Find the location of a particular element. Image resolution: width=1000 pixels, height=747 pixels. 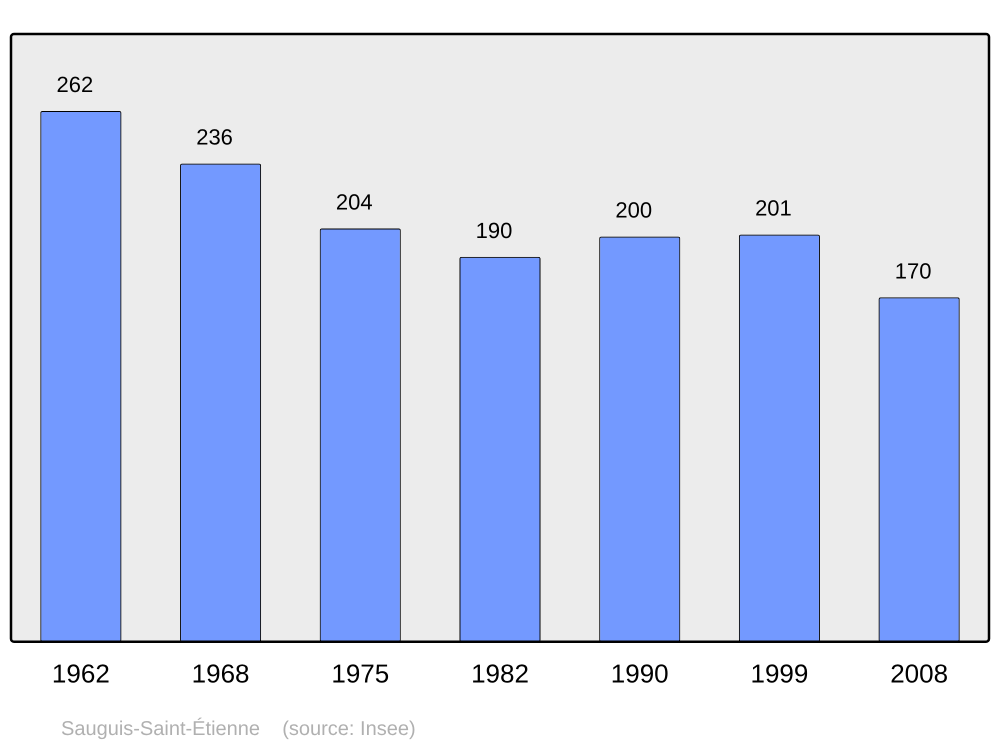

data-label: 170 is located at coordinates (913, 271).